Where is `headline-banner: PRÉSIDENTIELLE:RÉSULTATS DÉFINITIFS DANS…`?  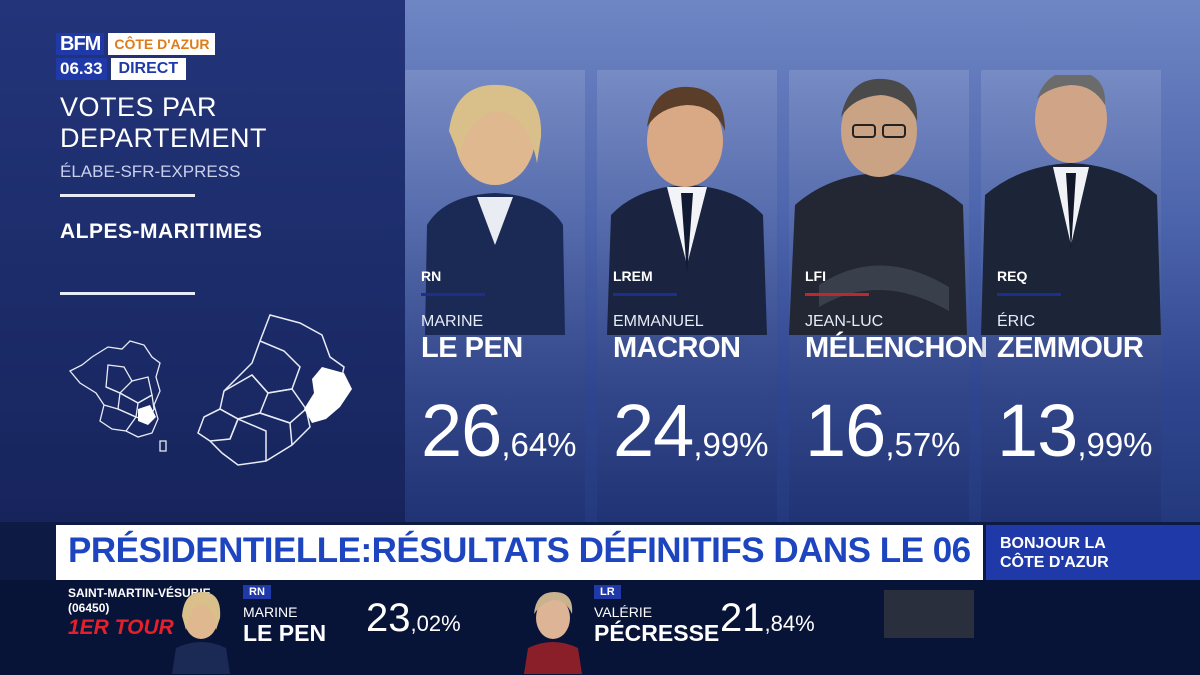
headline-banner: PRÉSIDENTIELLE:RÉSULTATS DÉFINITIFS DANS… is located at coordinates (519, 552).